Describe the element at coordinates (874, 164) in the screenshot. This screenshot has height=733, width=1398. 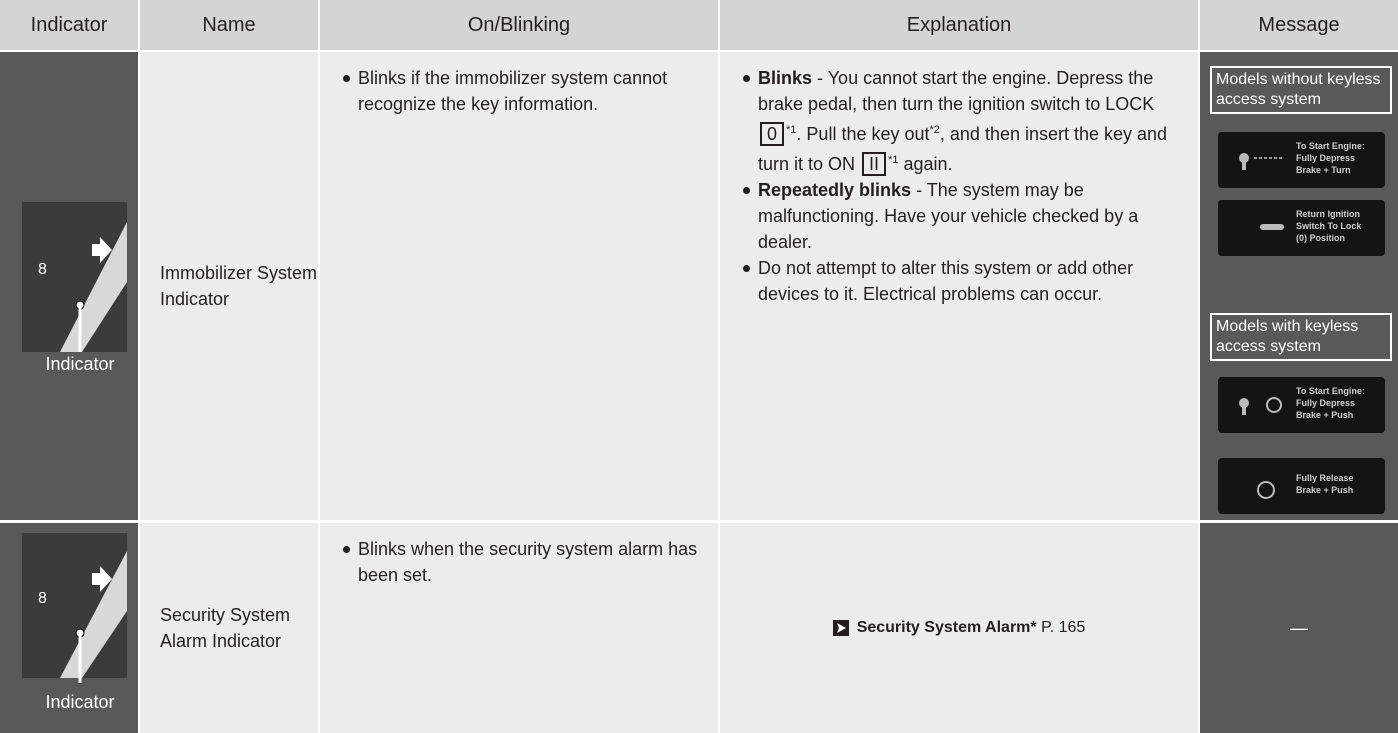
I see `key-symbol: II` at that location.